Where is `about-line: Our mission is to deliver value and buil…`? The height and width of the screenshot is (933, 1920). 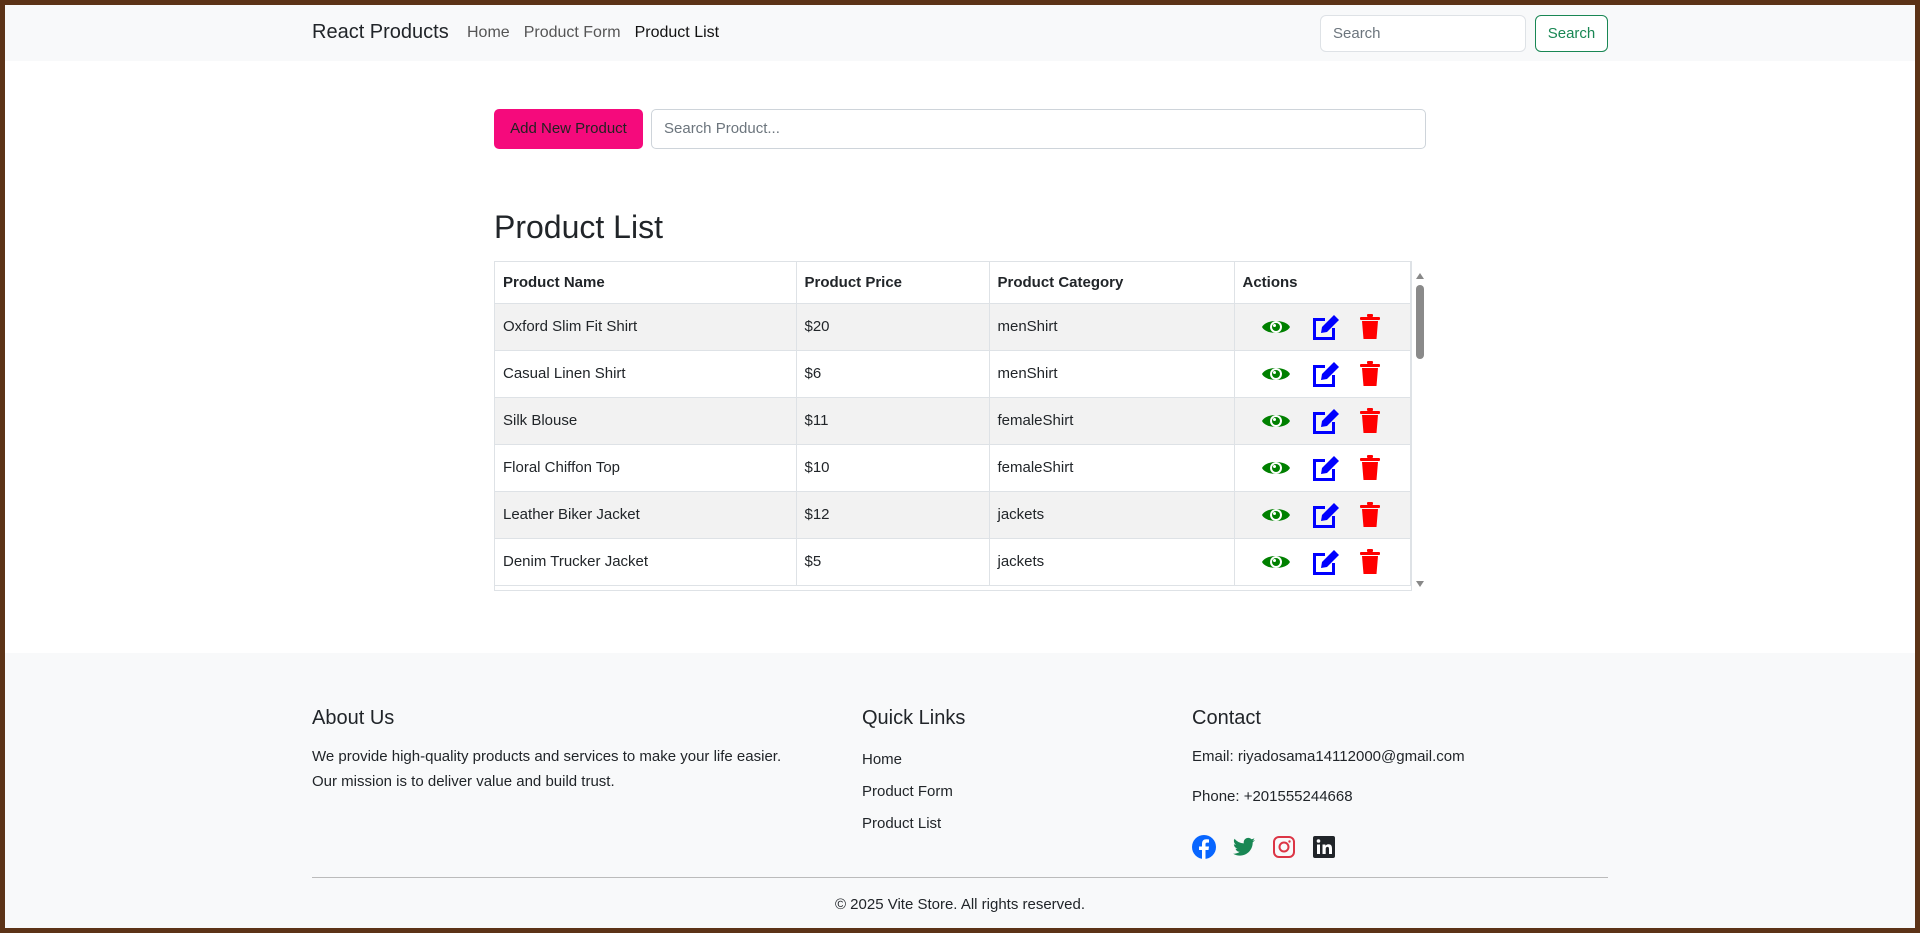
about-line: Our mission is to deliver value and buil… is located at coordinates (463, 781).